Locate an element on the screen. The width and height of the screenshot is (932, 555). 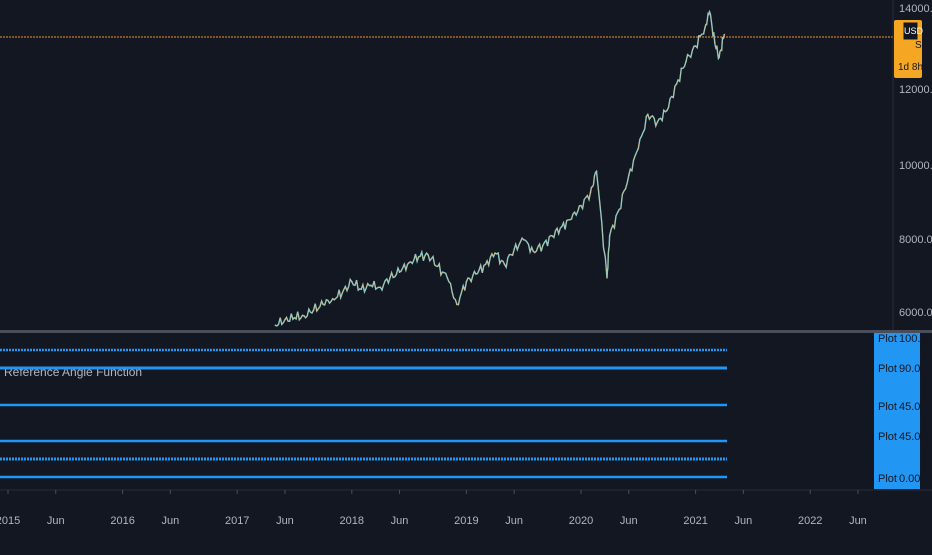
plot-label: Plot 0.00 is located at coordinates (899, 479).